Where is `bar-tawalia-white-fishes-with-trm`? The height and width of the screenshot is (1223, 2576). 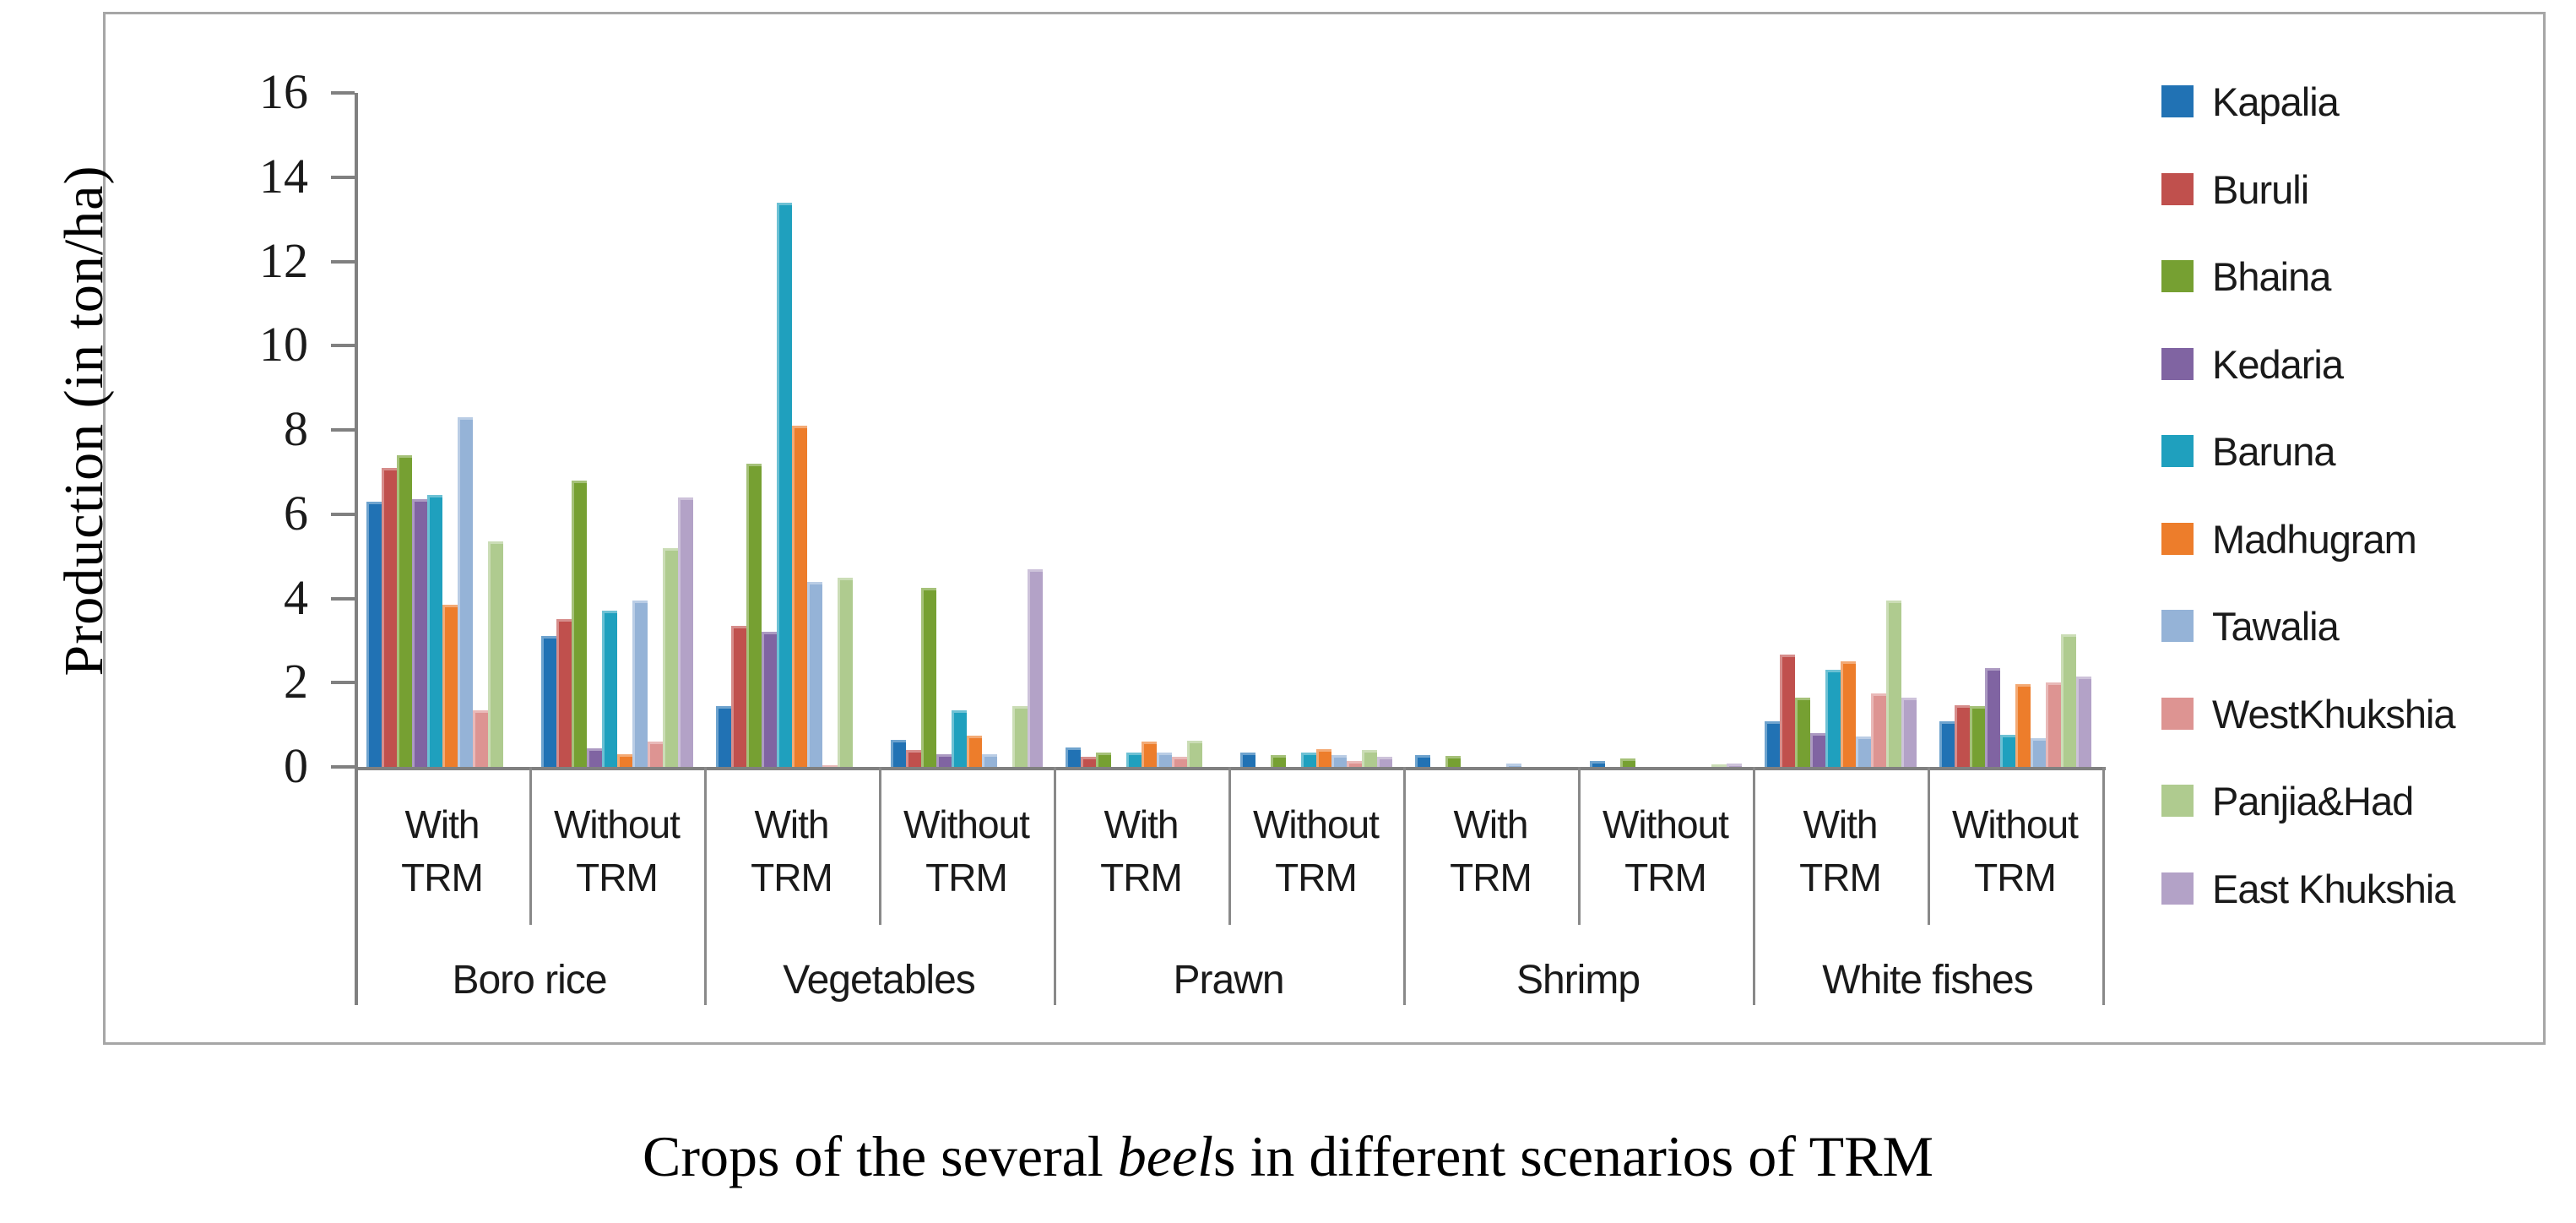
bar-tawalia-white-fishes-with-trm is located at coordinates (1864, 752).